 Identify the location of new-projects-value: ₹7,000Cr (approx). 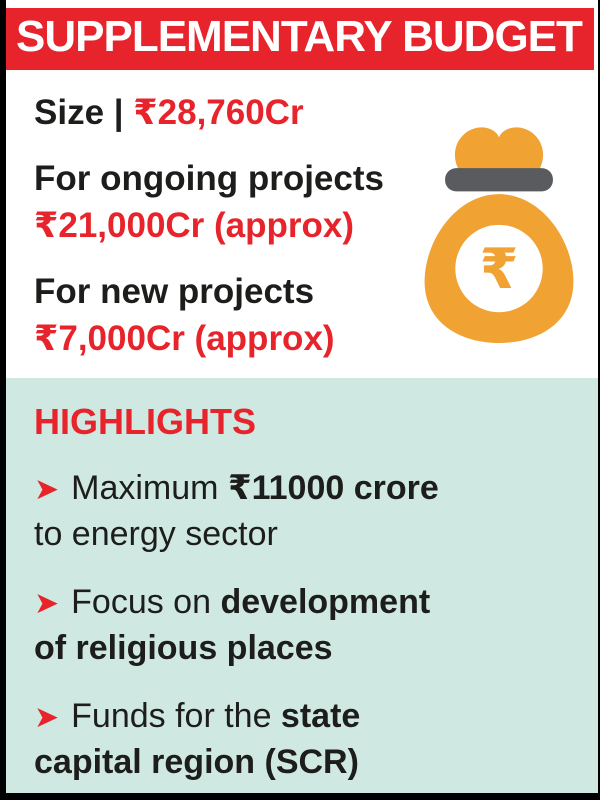
(184, 339).